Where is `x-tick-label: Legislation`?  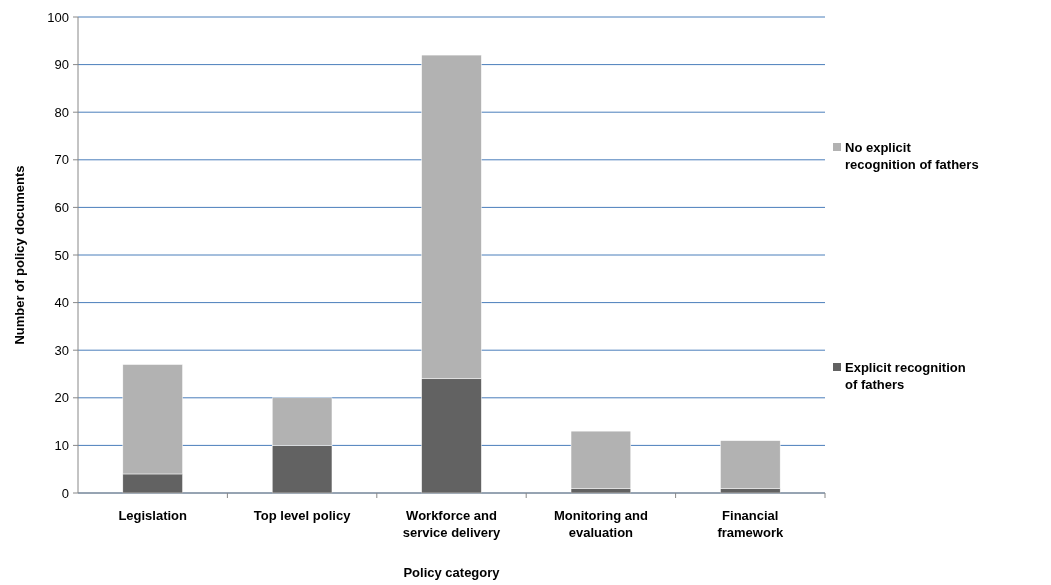
x-tick-label: Legislation is located at coordinates (153, 515).